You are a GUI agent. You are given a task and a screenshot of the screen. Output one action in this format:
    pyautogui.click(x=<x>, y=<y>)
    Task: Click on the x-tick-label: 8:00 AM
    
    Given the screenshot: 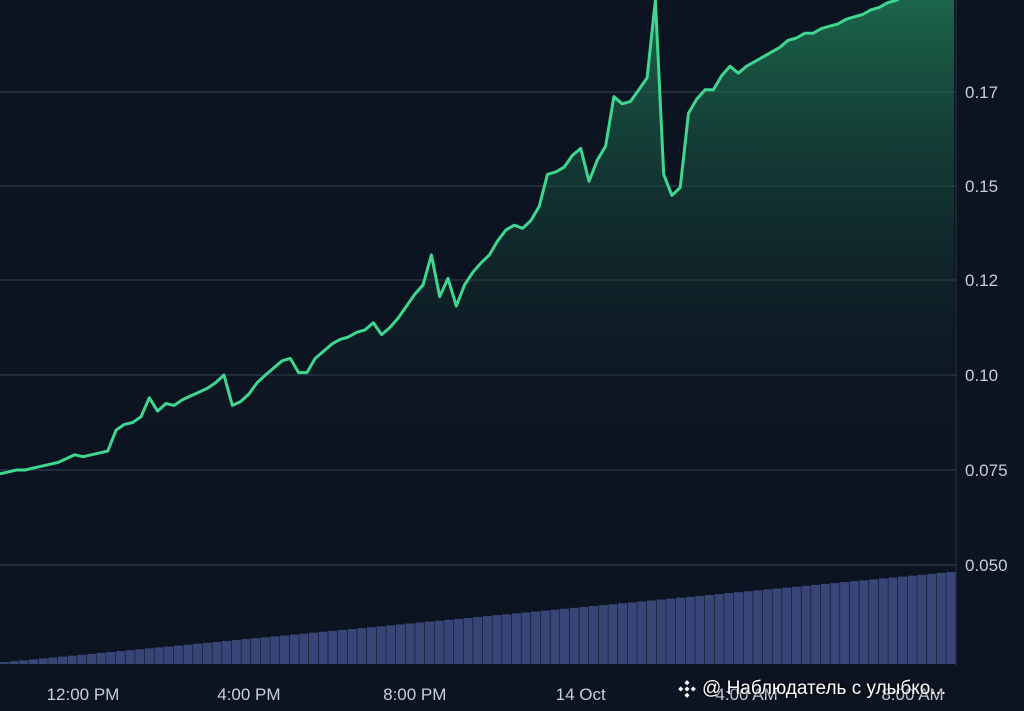 What is the action you would take?
    pyautogui.click(x=912, y=694)
    